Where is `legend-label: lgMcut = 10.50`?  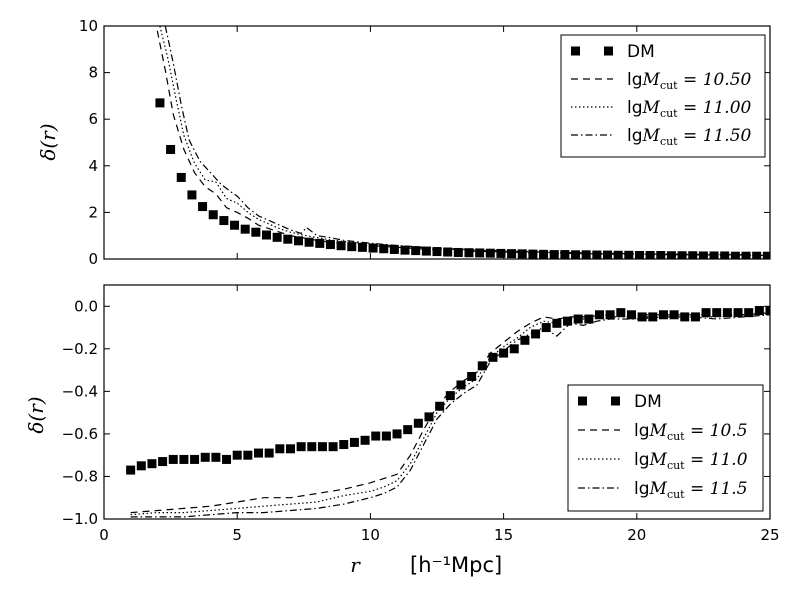
legend-label: lgMcut = 10.50 is located at coordinates (689, 81).